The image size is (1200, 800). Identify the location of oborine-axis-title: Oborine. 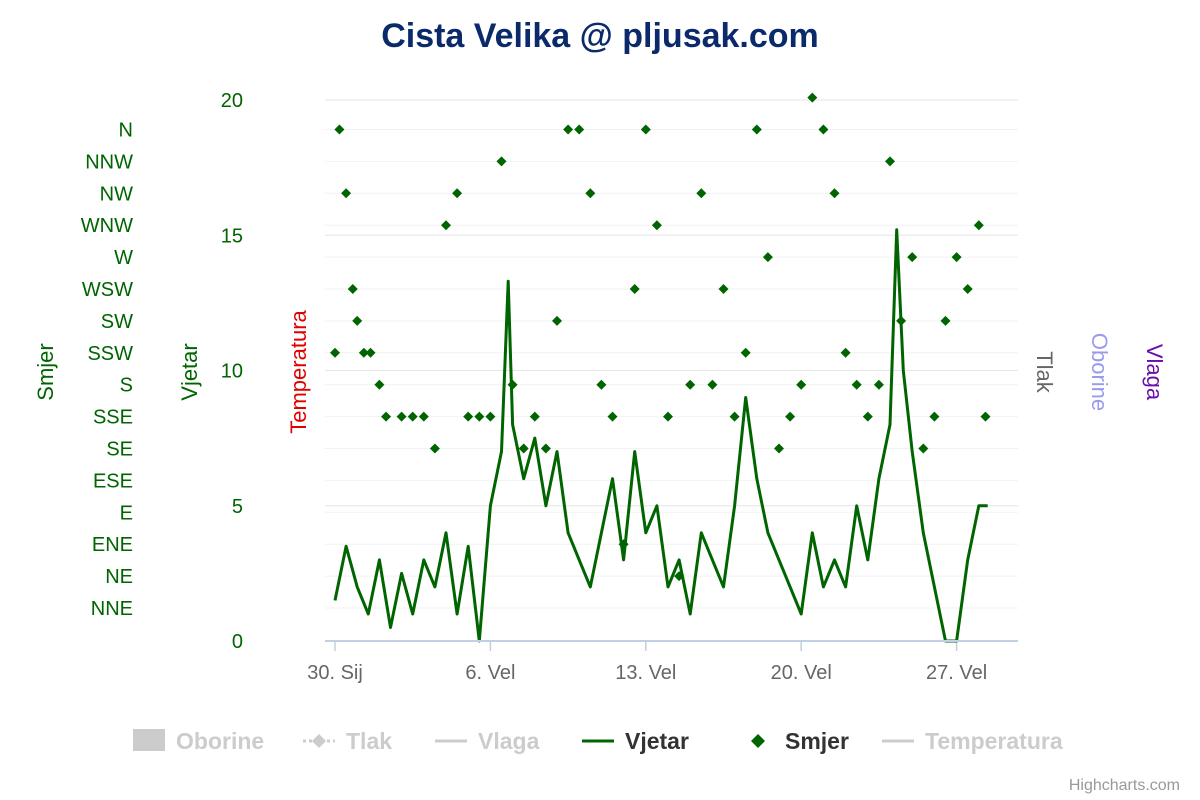
(1099, 372).